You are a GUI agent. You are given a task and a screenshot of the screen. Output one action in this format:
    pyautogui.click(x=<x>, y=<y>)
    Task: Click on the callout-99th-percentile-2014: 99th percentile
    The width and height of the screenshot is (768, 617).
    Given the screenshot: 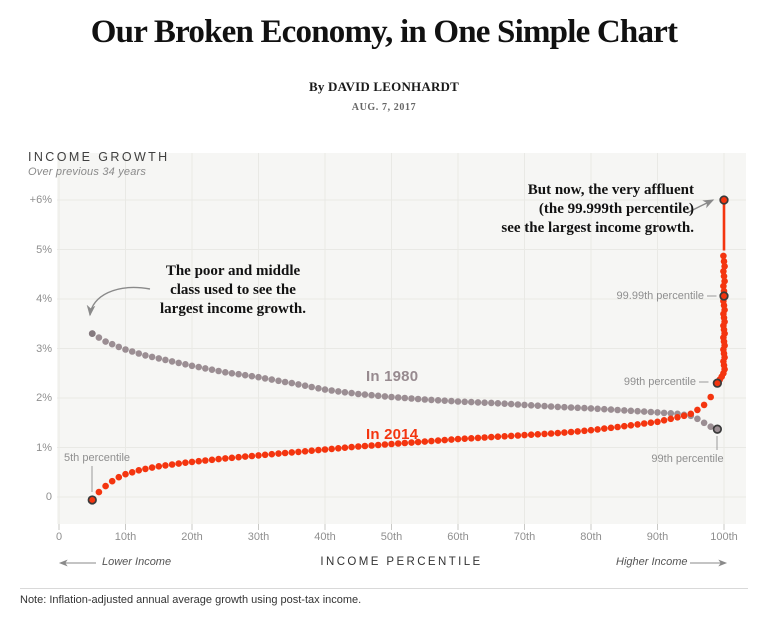 What is the action you would take?
    pyautogui.click(x=659, y=382)
    